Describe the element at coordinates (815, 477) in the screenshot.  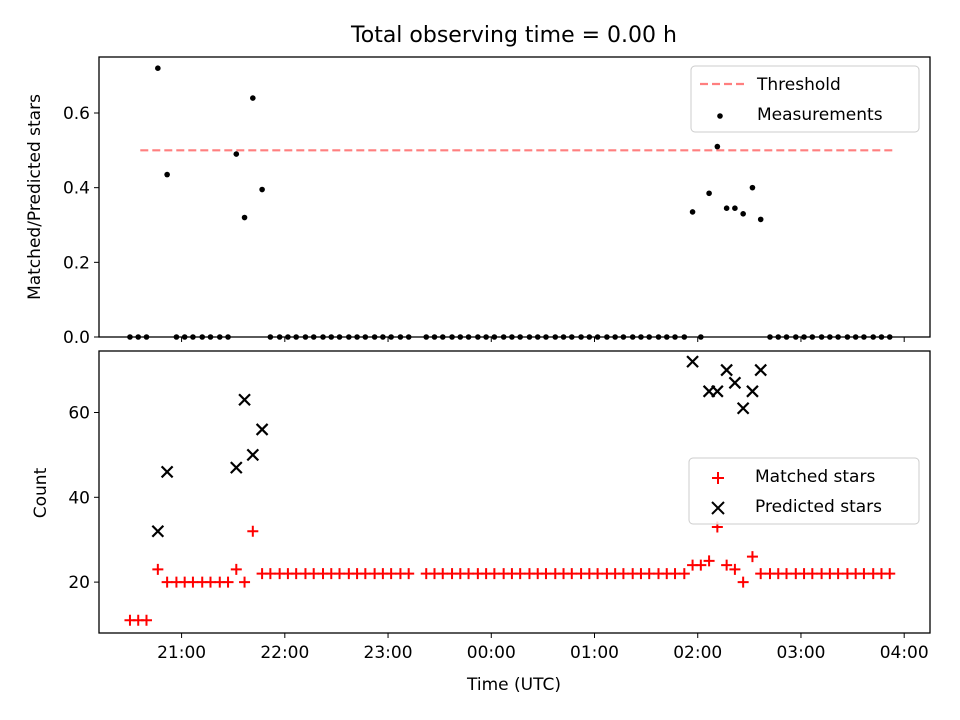
I see `matched-stars-legend-label: Matched stars` at that location.